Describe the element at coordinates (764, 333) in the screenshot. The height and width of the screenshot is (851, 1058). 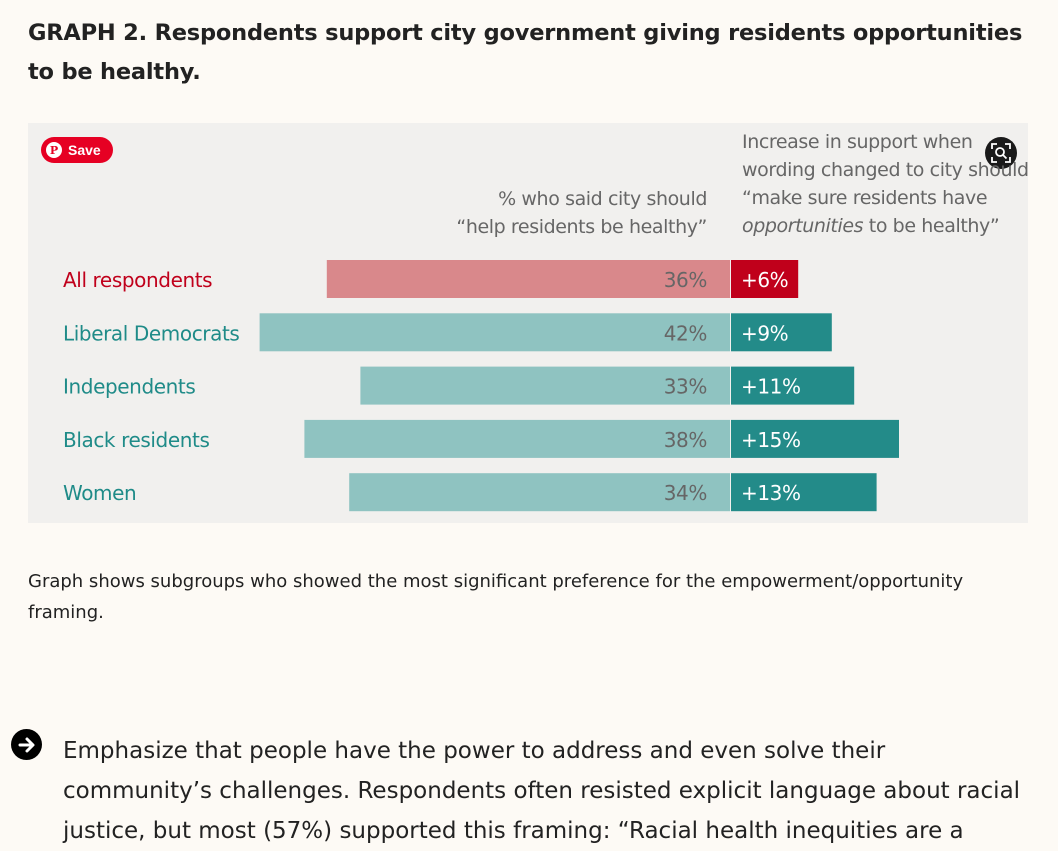
I see `increase-value-label-liberal-democrats: +9%` at that location.